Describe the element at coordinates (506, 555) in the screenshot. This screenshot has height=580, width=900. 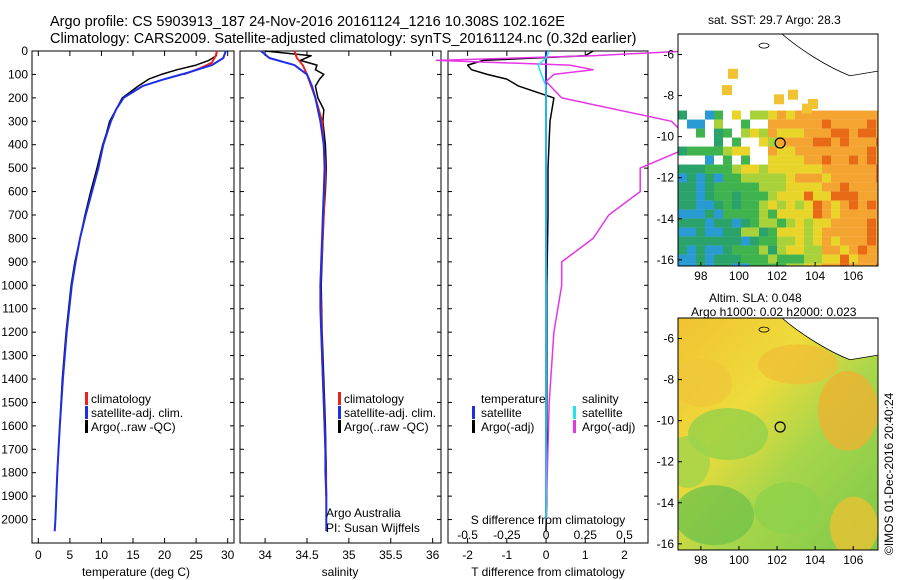
I see `x-tick-label-T: -1` at that location.